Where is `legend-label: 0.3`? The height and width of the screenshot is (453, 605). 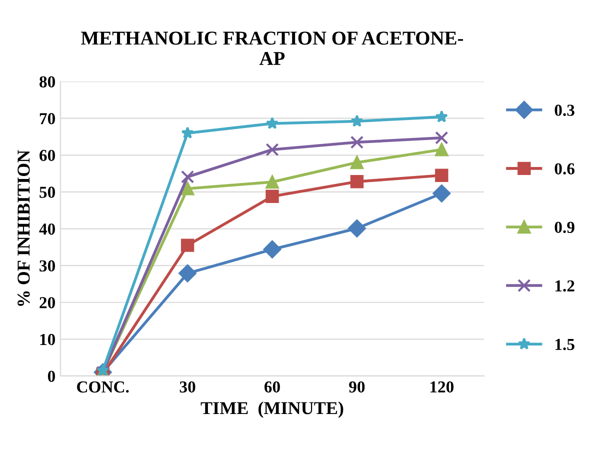
legend-label: 0.3 is located at coordinates (564, 110).